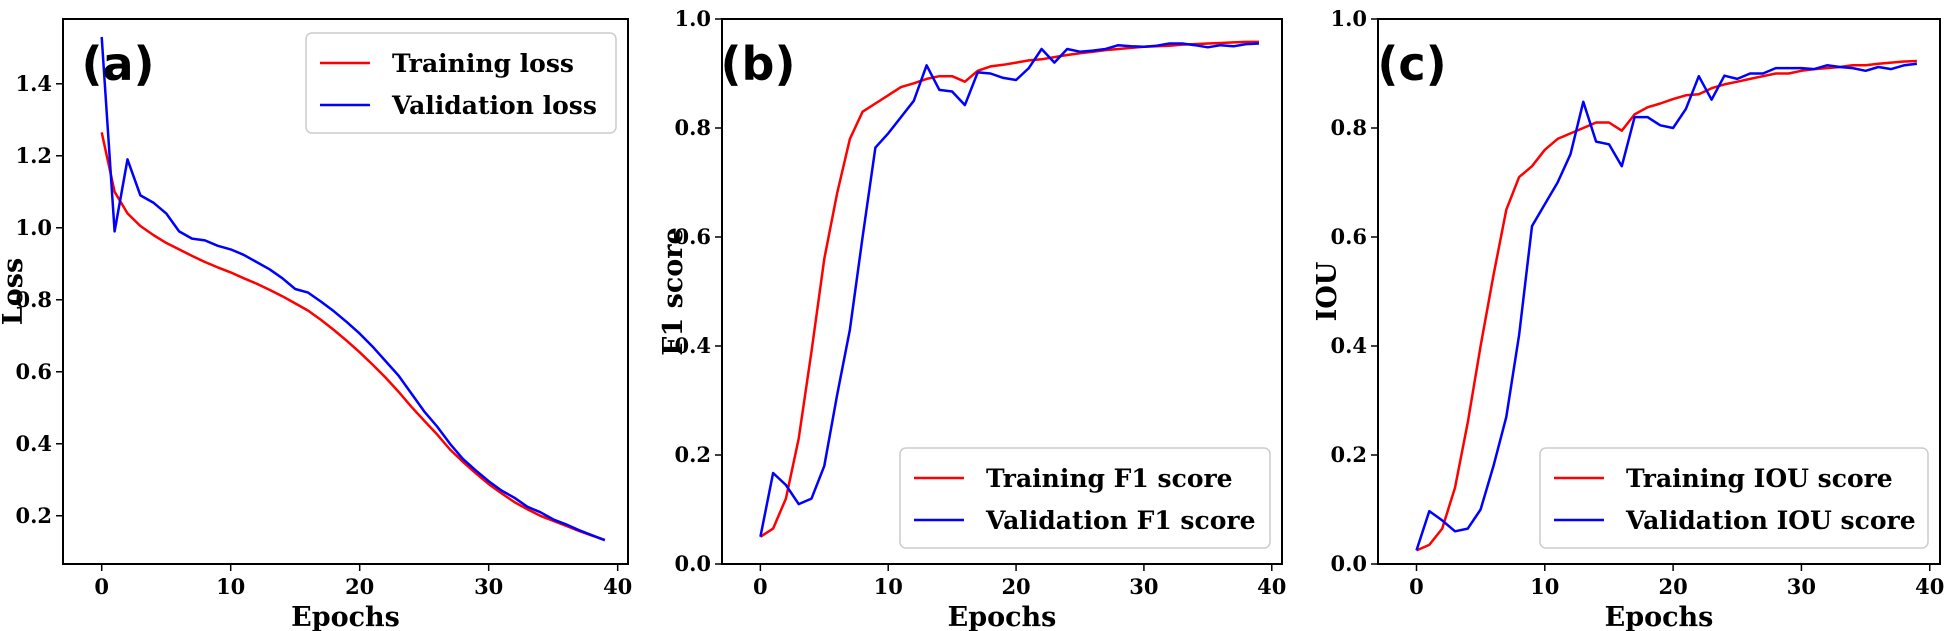  Describe the element at coordinates (1327, 292) in the screenshot. I see `y-axis-label: IOU` at that location.